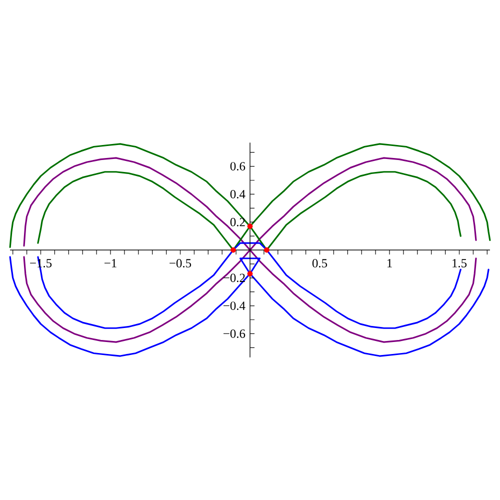 Image resolution: width=500 pixels, height=500 pixels. Describe the element at coordinates (238, 194) in the screenshot. I see `y-tick-label: 0.4` at that location.